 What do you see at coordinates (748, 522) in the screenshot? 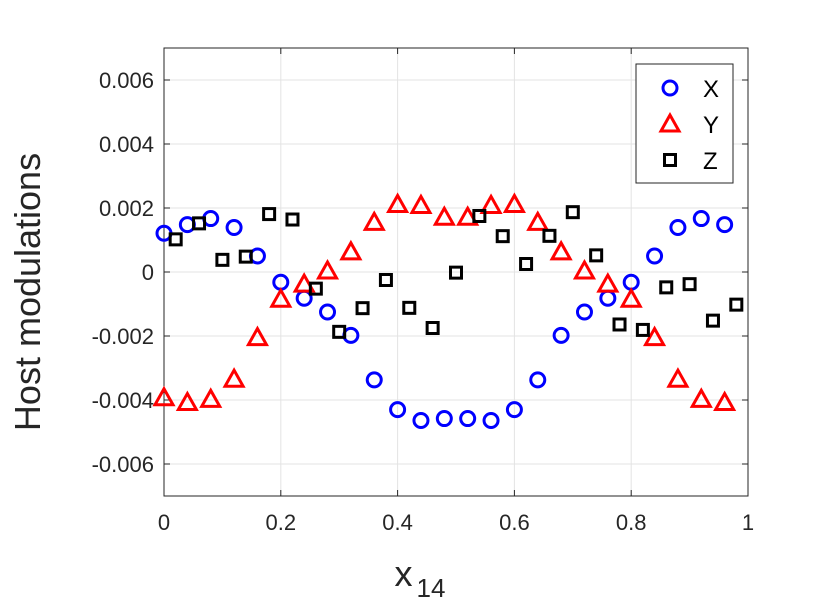
I see `x-tick-label: 1` at bounding box center [748, 522].